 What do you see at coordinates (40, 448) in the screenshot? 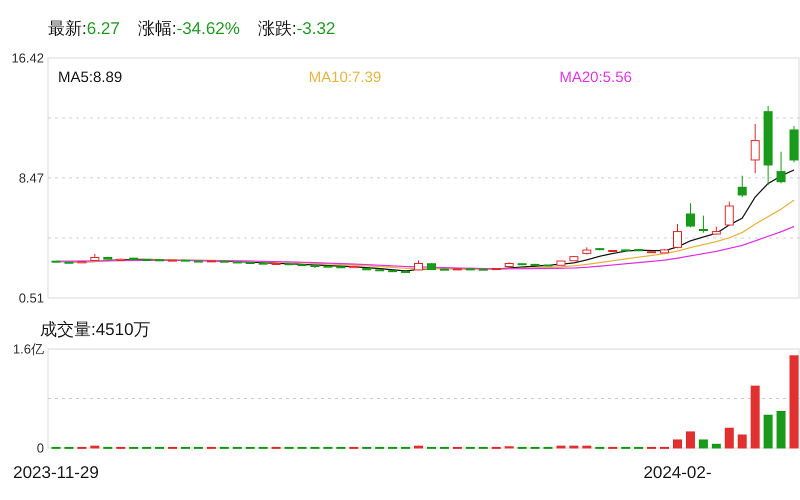
I see `y-tick-label: 0` at bounding box center [40, 448].